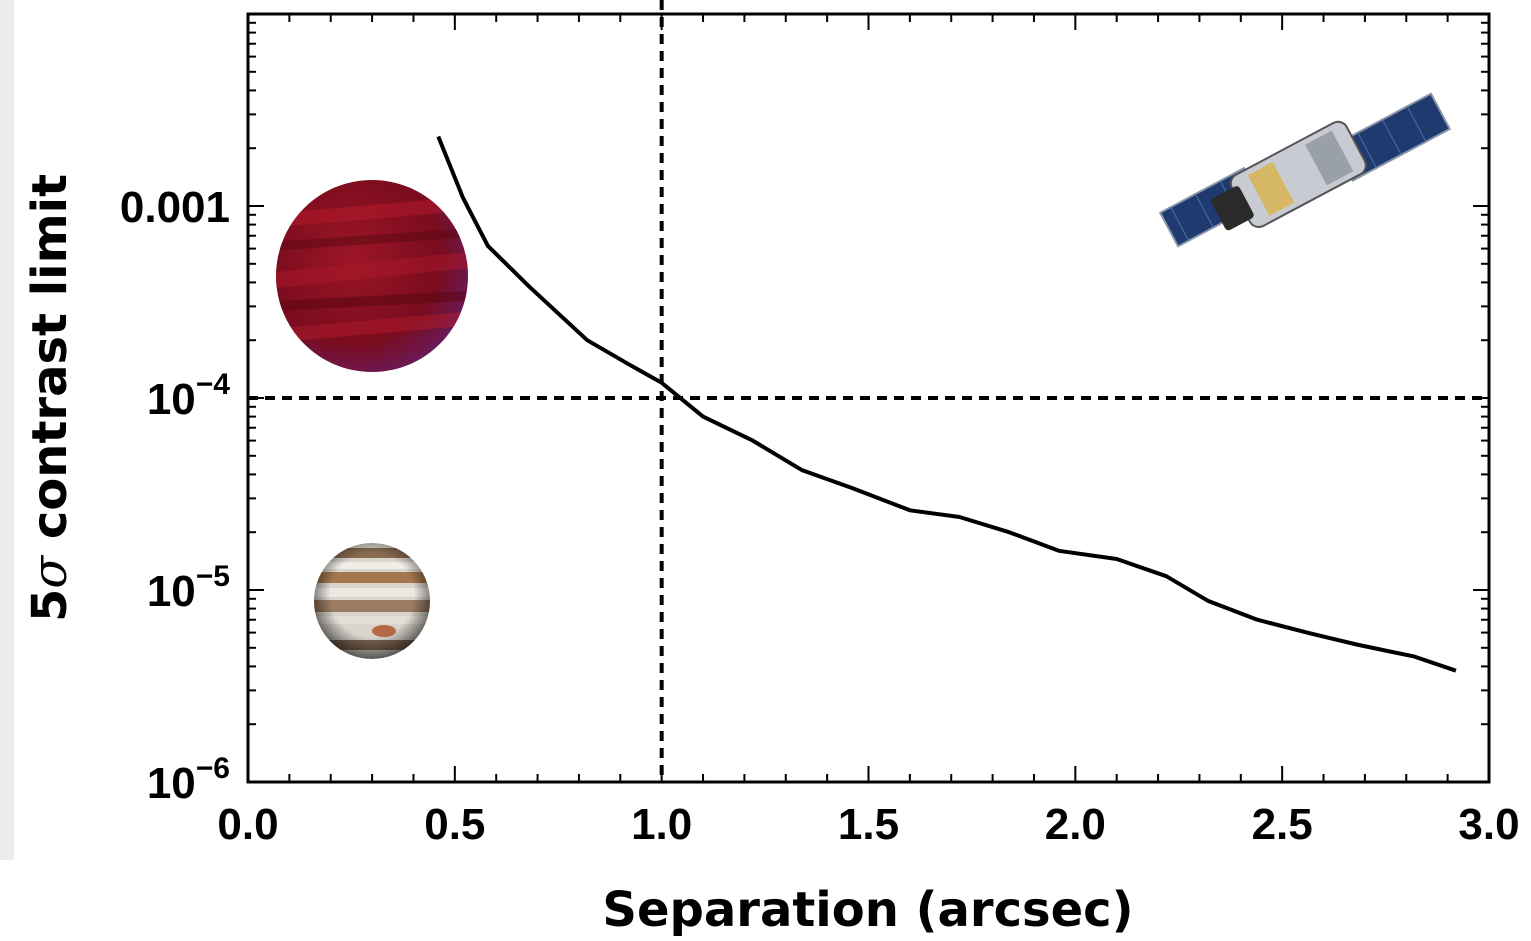 This screenshot has width=1531, height=941. Describe the element at coordinates (1488, 824) in the screenshot. I see `x-tick-label: 3.0` at that location.